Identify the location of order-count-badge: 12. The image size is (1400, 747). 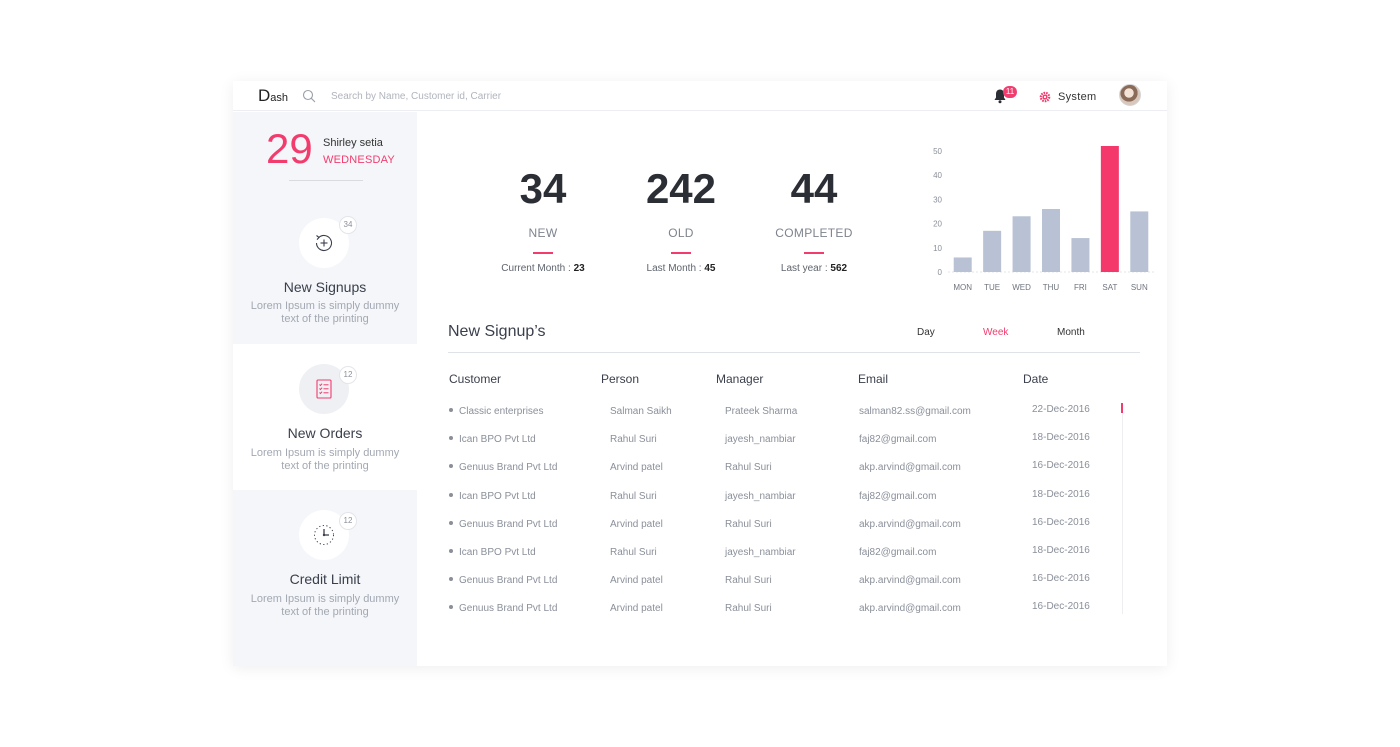
(348, 375).